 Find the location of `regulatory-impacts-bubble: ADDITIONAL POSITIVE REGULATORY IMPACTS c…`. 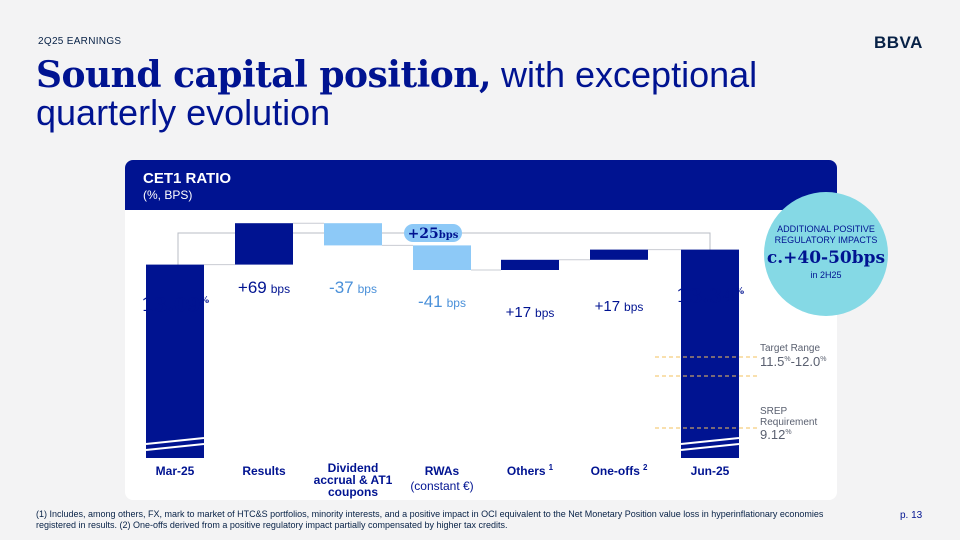

regulatory-impacts-bubble: ADDITIONAL POSITIVE REGULATORY IMPACTS c… is located at coordinates (826, 254).